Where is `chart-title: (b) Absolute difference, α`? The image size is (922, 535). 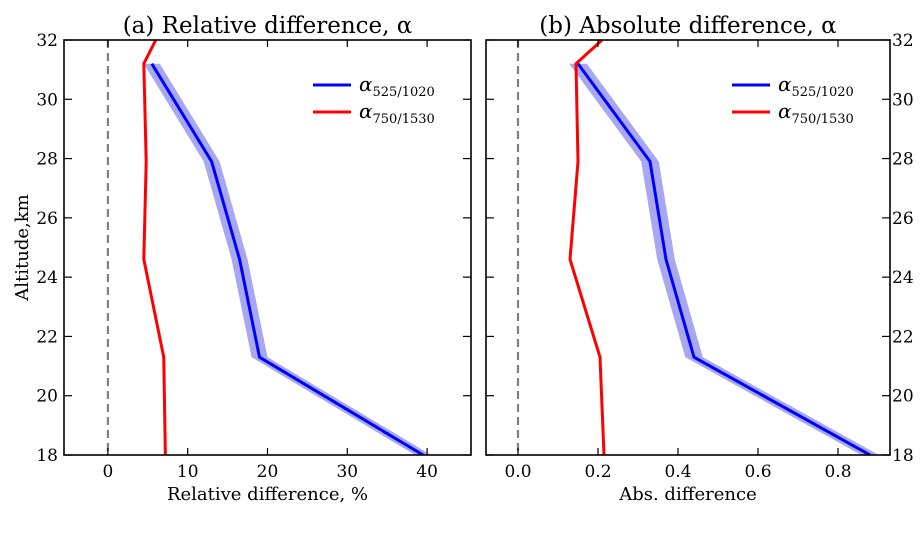 chart-title: (b) Absolute difference, α is located at coordinates (687, 26).